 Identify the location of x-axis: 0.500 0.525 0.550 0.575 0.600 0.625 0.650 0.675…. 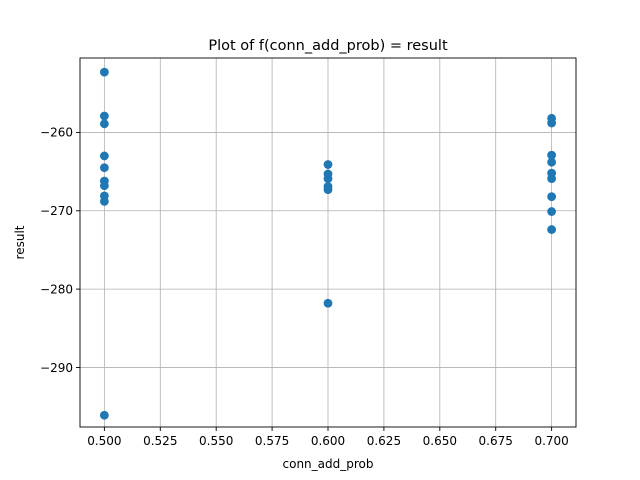
(328, 437).